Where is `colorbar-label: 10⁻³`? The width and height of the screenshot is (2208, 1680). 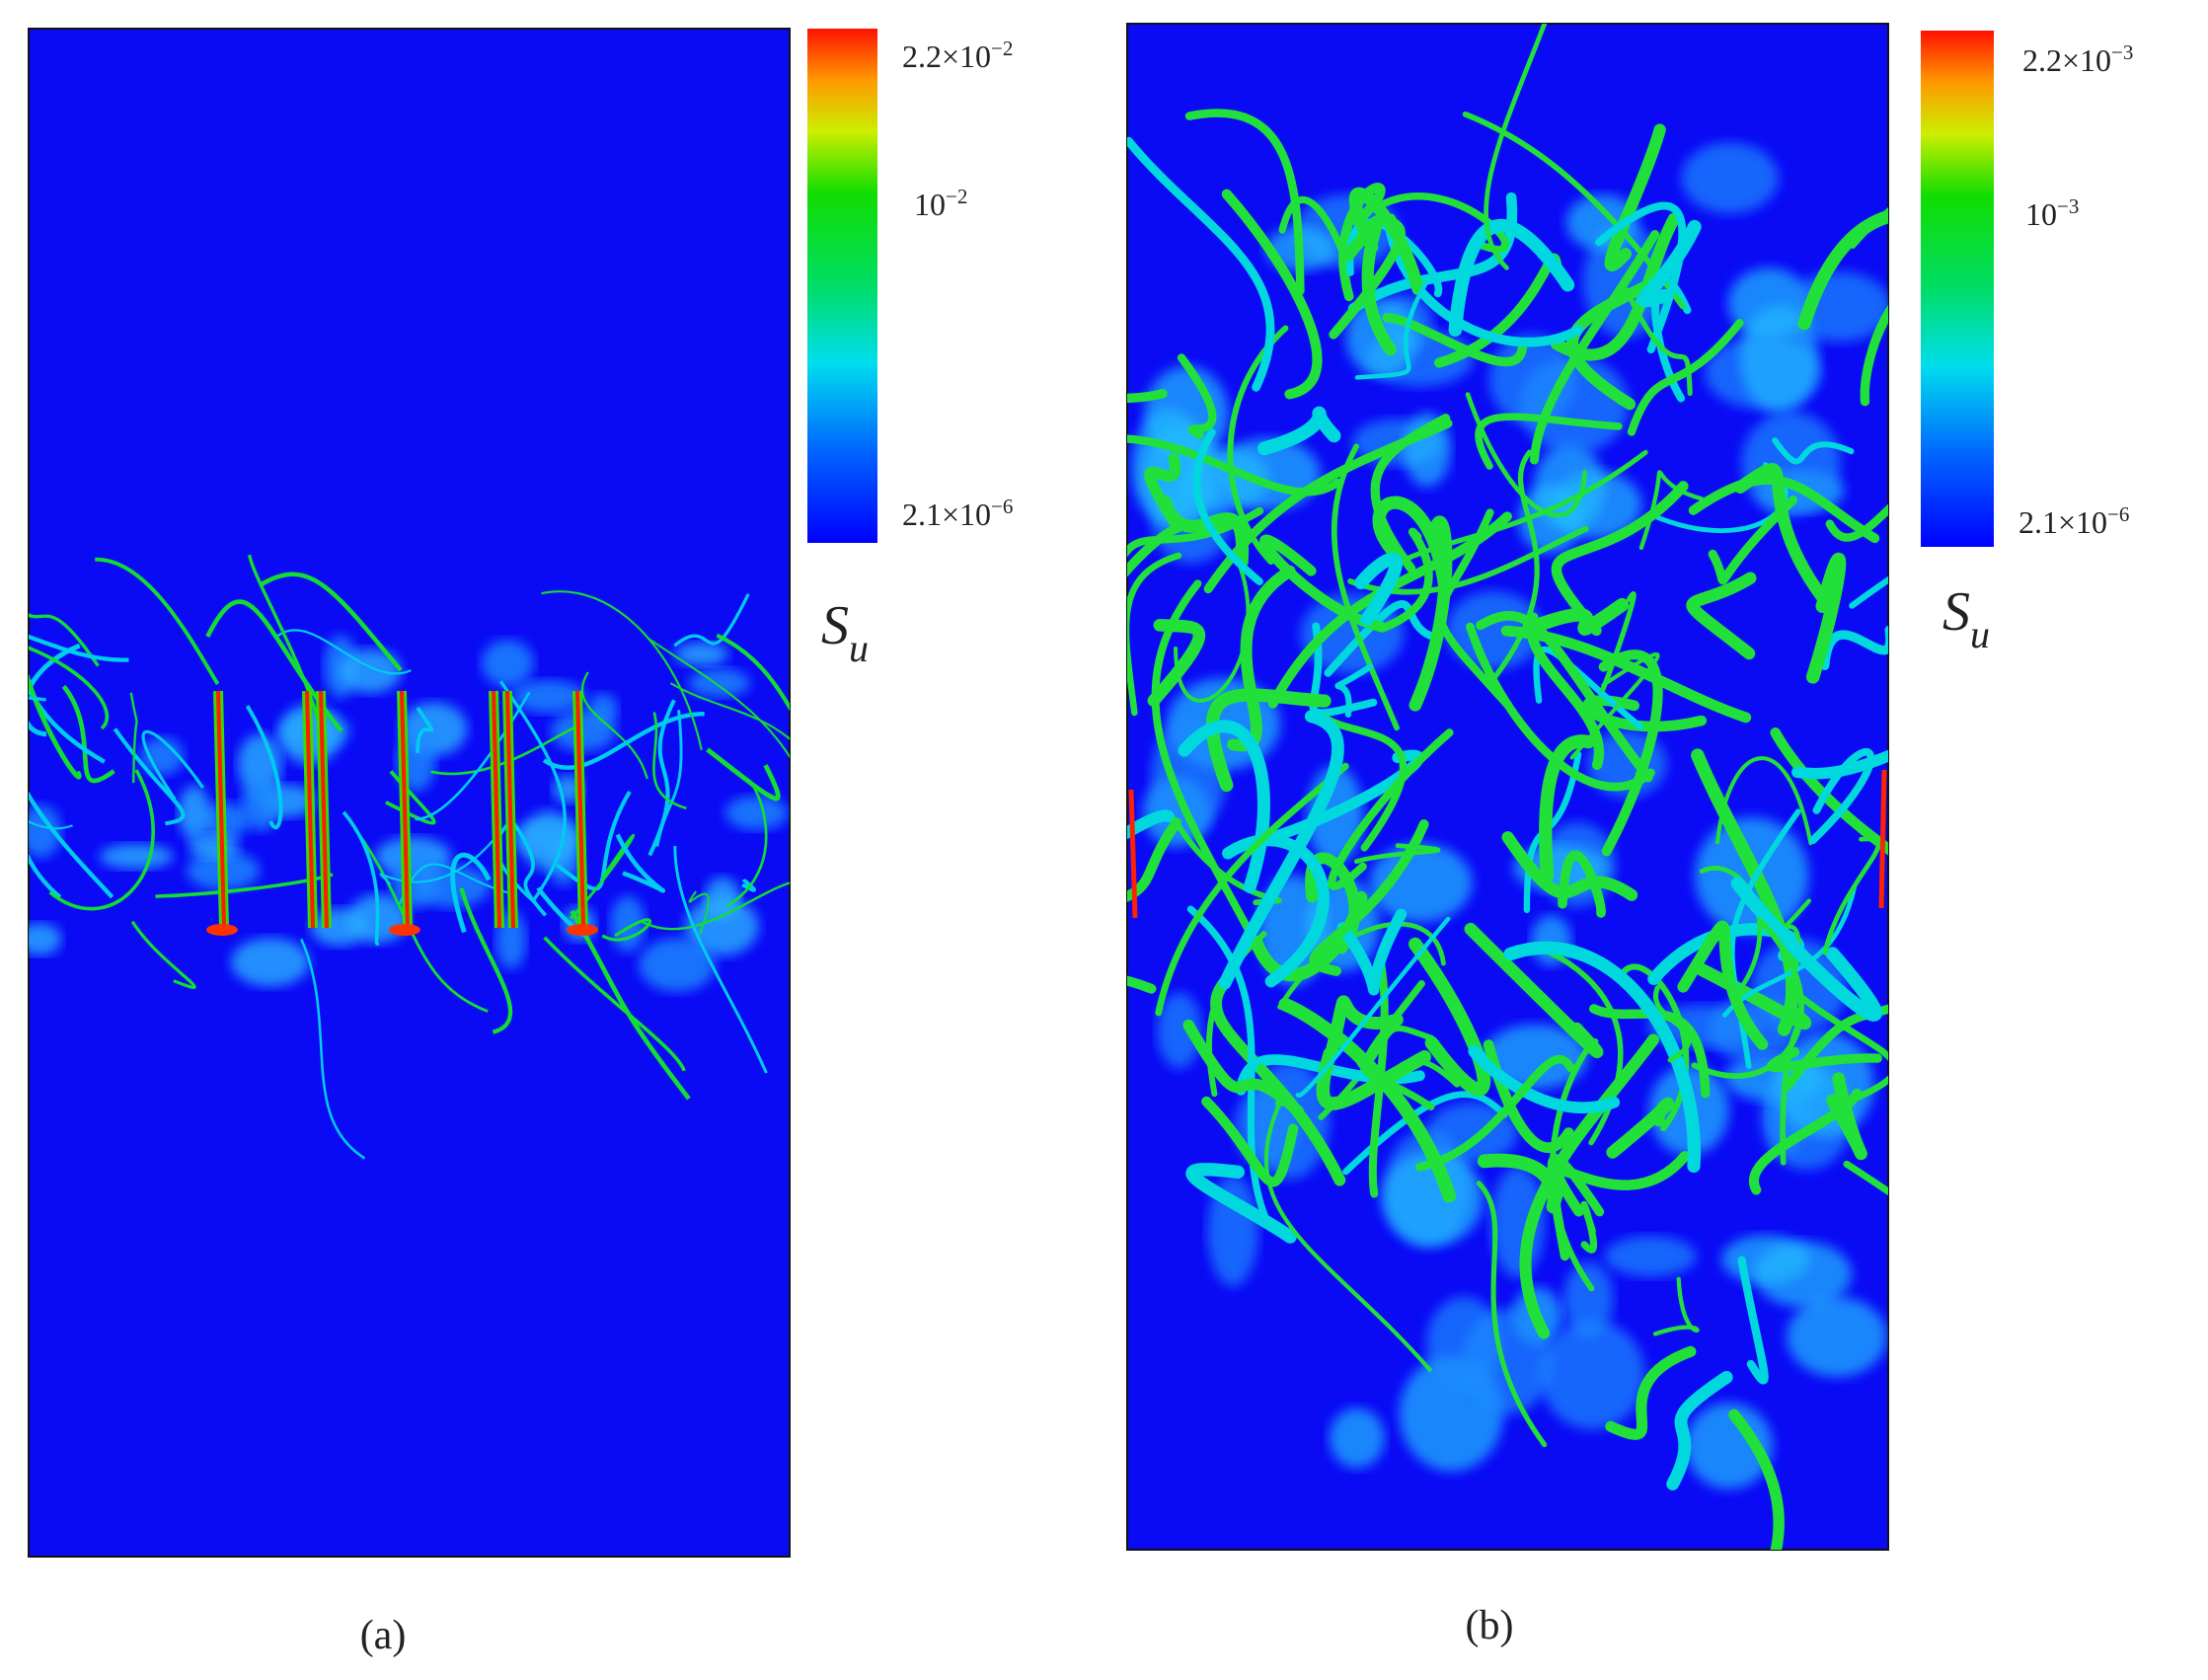
colorbar-label: 10⁻³ is located at coordinates (2052, 213).